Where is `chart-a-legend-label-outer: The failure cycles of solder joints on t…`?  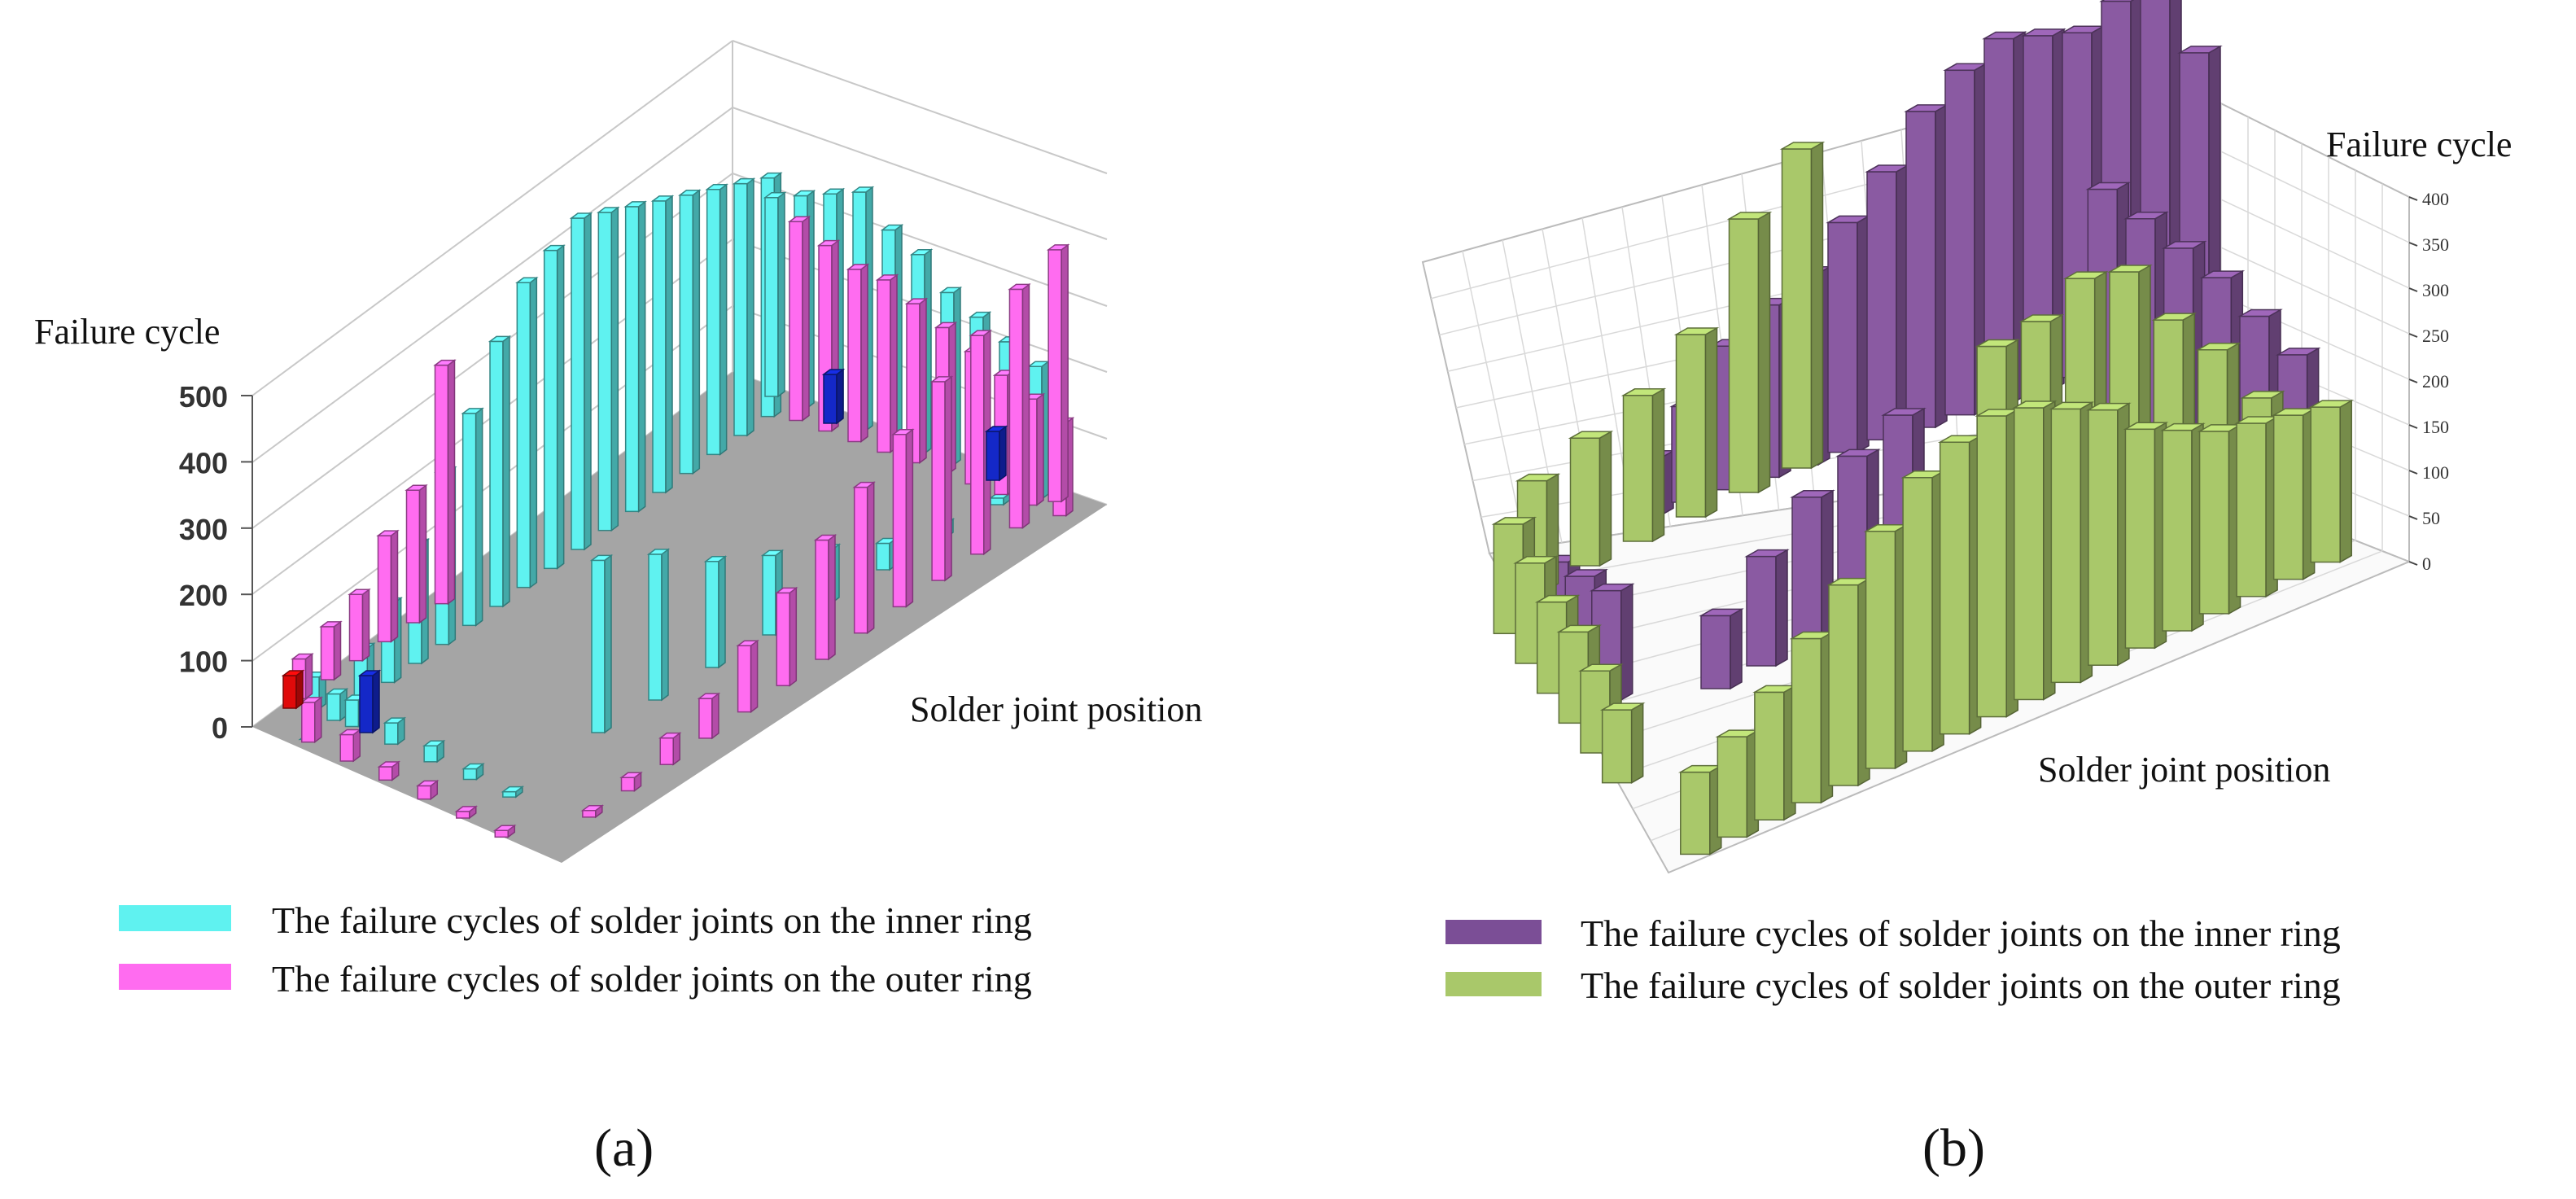 chart-a-legend-label-outer: The failure cycles of solder joints on t… is located at coordinates (652, 979).